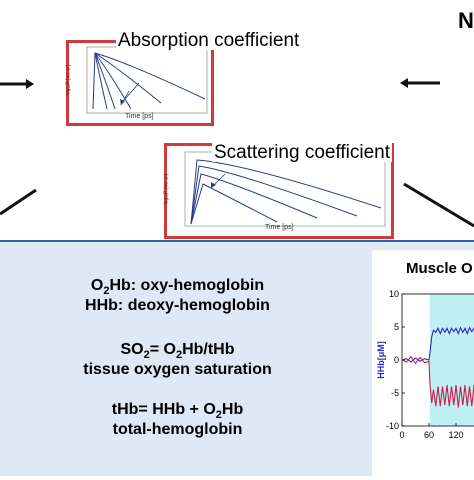  What do you see at coordinates (18, 202) in the screenshot?
I see `left-diagonal-line` at bounding box center [18, 202].